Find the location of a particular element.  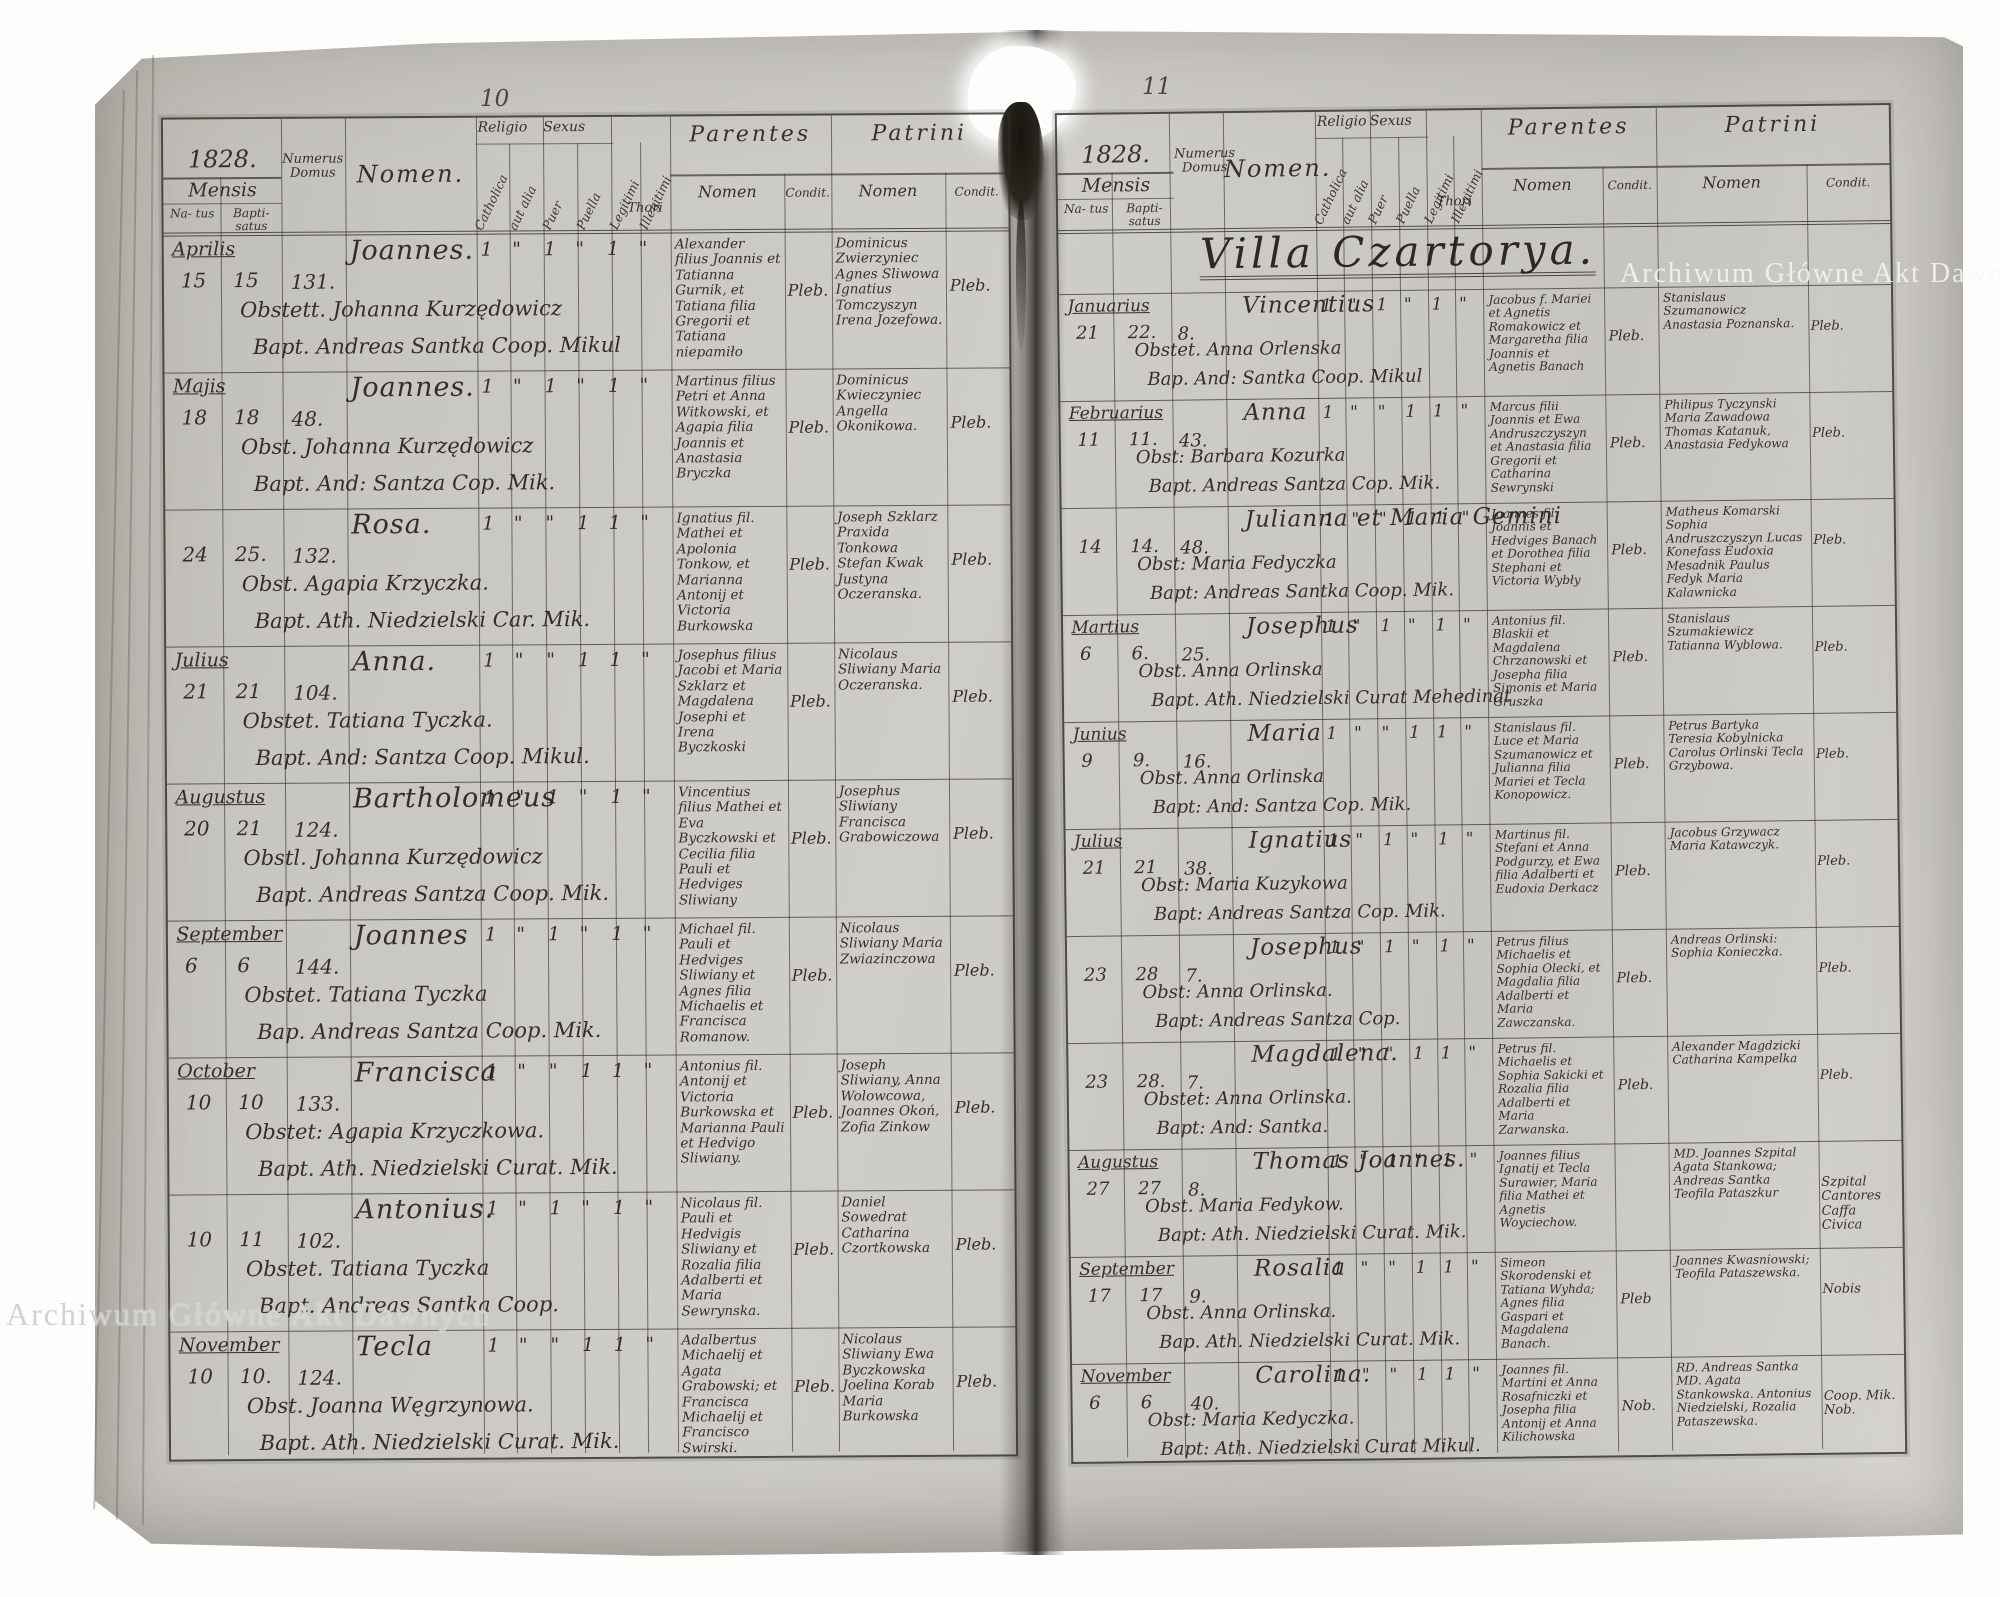

entry-natus-day: 10 is located at coordinates (199, 1239).